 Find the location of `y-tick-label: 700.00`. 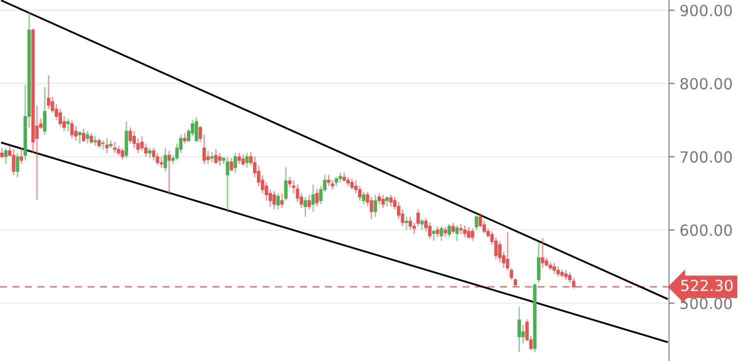

y-tick-label: 700.00 is located at coordinates (706, 157).